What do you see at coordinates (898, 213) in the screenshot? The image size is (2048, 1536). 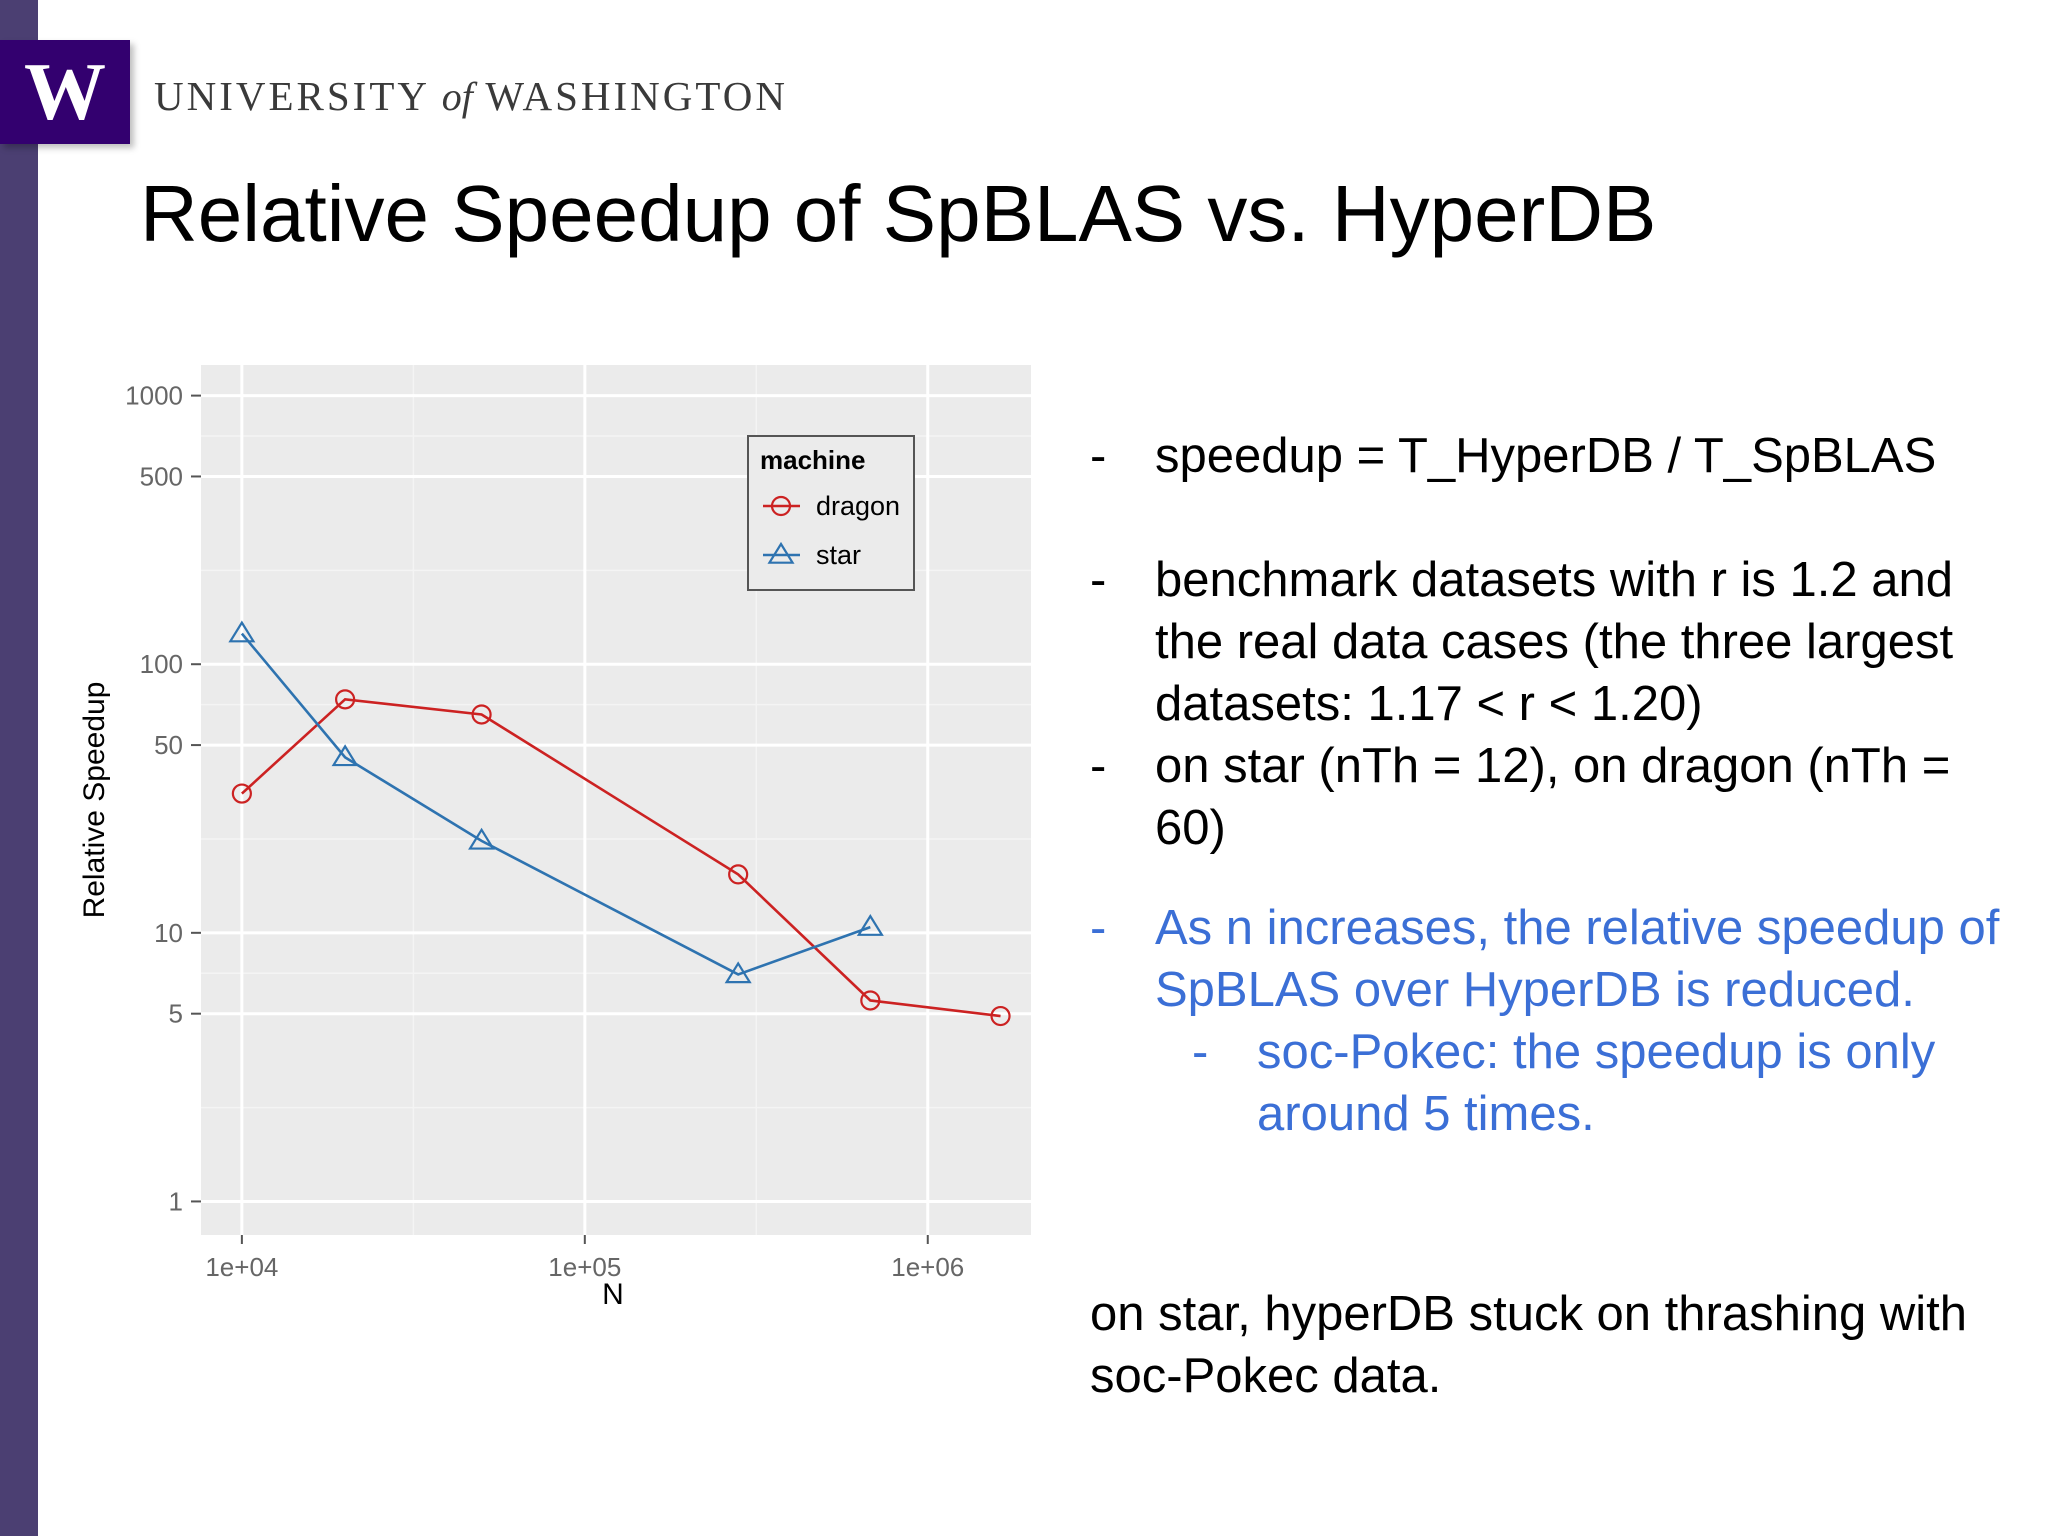 I see `slide-title: Relative Speedup of SpBLAS vs. HyperDB` at bounding box center [898, 213].